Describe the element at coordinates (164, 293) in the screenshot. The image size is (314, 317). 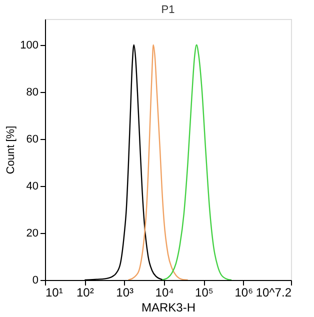
I see `x-tick-label: 10⁴` at that location.